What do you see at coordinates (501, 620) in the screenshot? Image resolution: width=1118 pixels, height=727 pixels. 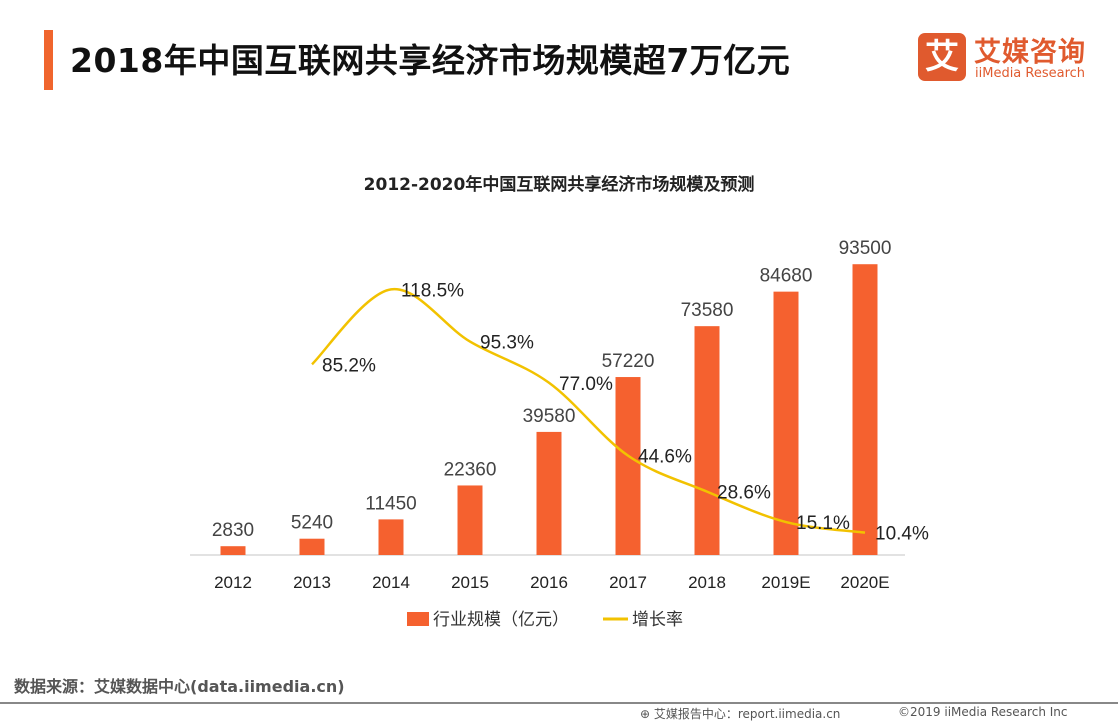 I see `legend-bar-label: 行业规模（亿元）` at bounding box center [501, 620].